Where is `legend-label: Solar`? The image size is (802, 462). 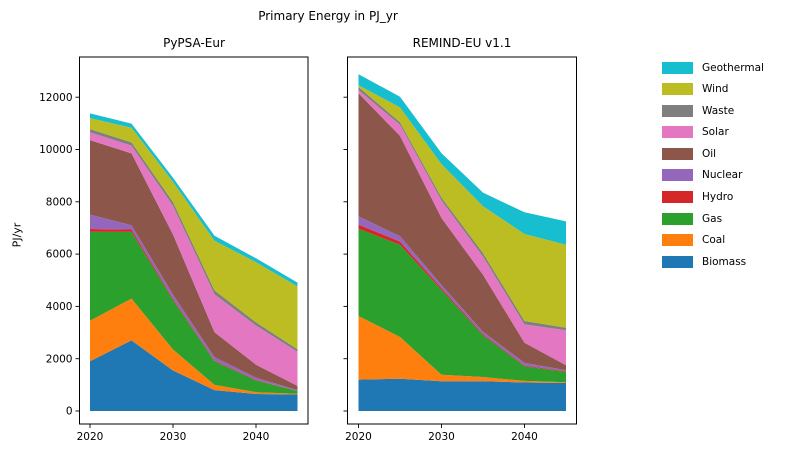 legend-label: Solar is located at coordinates (715, 132).